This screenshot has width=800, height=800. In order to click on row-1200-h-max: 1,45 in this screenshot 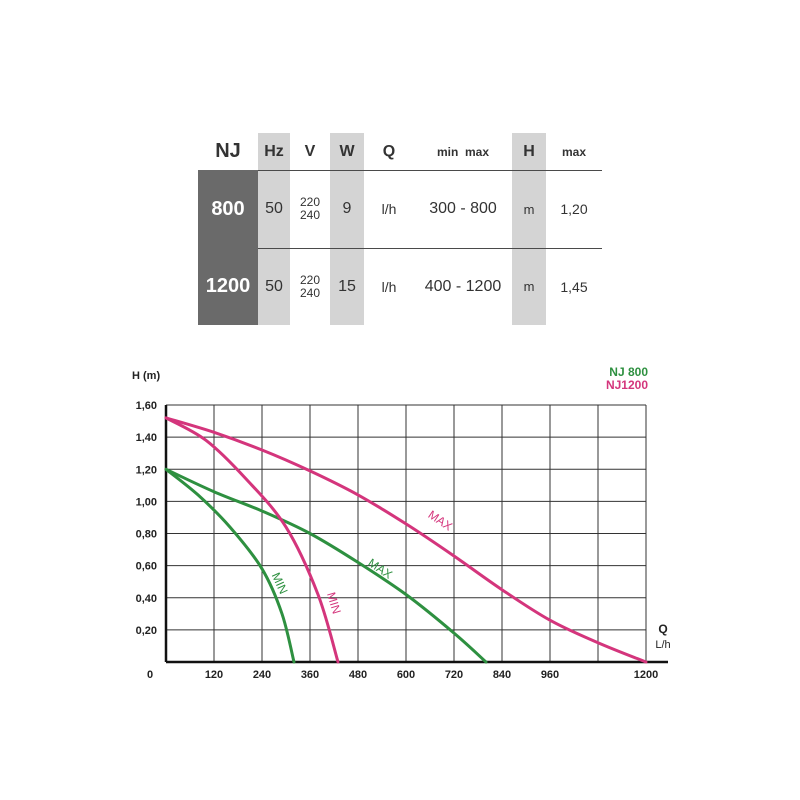, I will do `click(574, 286)`.